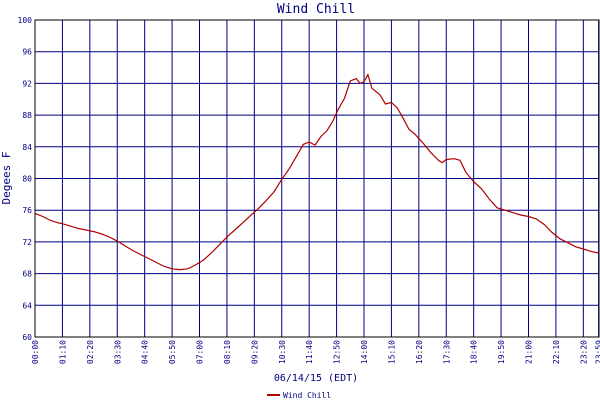  What do you see at coordinates (364, 352) in the screenshot?
I see `x-tick-label: 14:00` at bounding box center [364, 352].